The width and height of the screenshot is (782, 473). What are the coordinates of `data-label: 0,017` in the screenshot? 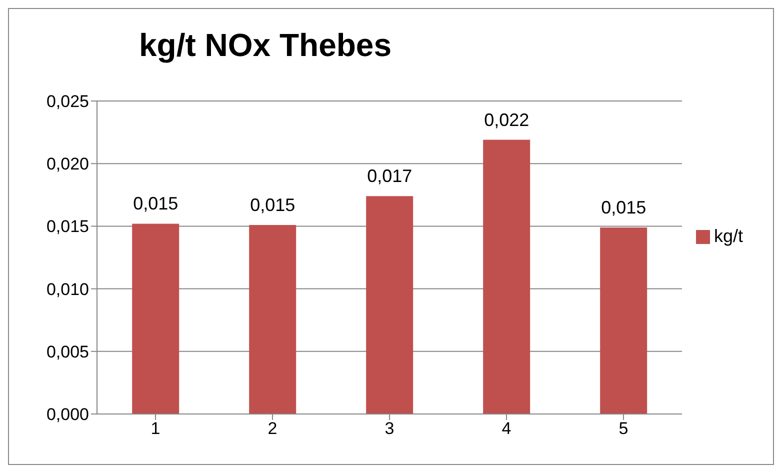 It's located at (389, 176).